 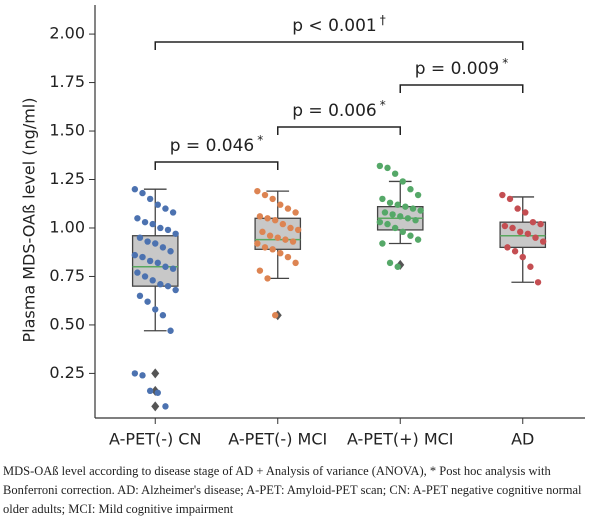 I want to click on x-tick-label: A-PET(+) MCI, so click(x=400, y=439).